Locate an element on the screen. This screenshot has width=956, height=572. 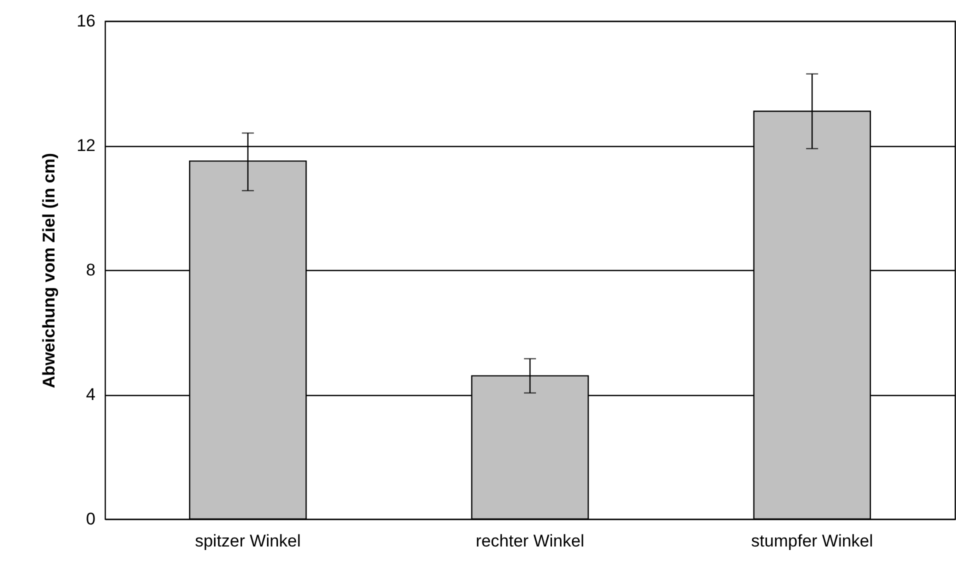
x-tick-label: rechter Winkel is located at coordinates (530, 541).